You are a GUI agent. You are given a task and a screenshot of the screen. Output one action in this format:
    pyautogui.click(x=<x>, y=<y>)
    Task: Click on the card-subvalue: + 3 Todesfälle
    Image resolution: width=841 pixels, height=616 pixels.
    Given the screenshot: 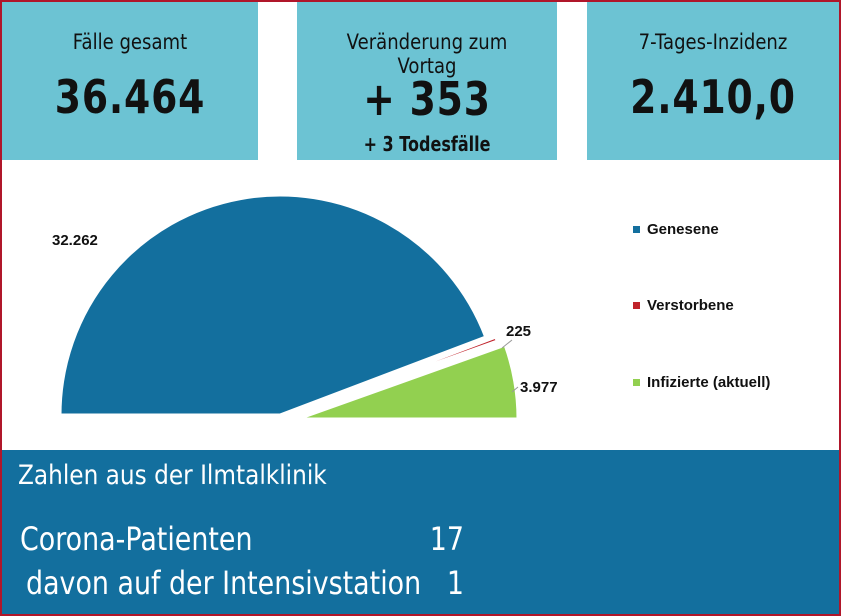 What is the action you would take?
    pyautogui.click(x=427, y=144)
    